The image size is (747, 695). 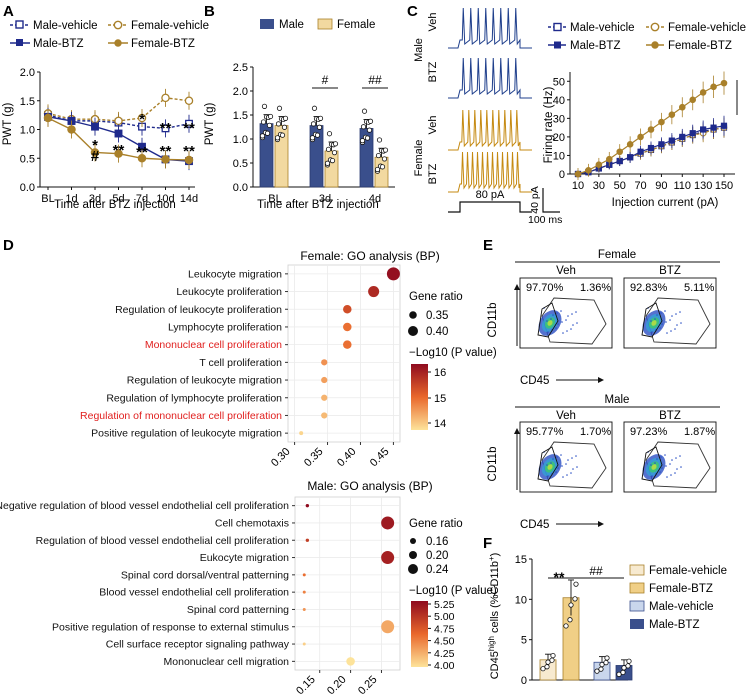 I want to click on go-term-label: Regulation of leukocyte proliferation, so click(x=198, y=310).